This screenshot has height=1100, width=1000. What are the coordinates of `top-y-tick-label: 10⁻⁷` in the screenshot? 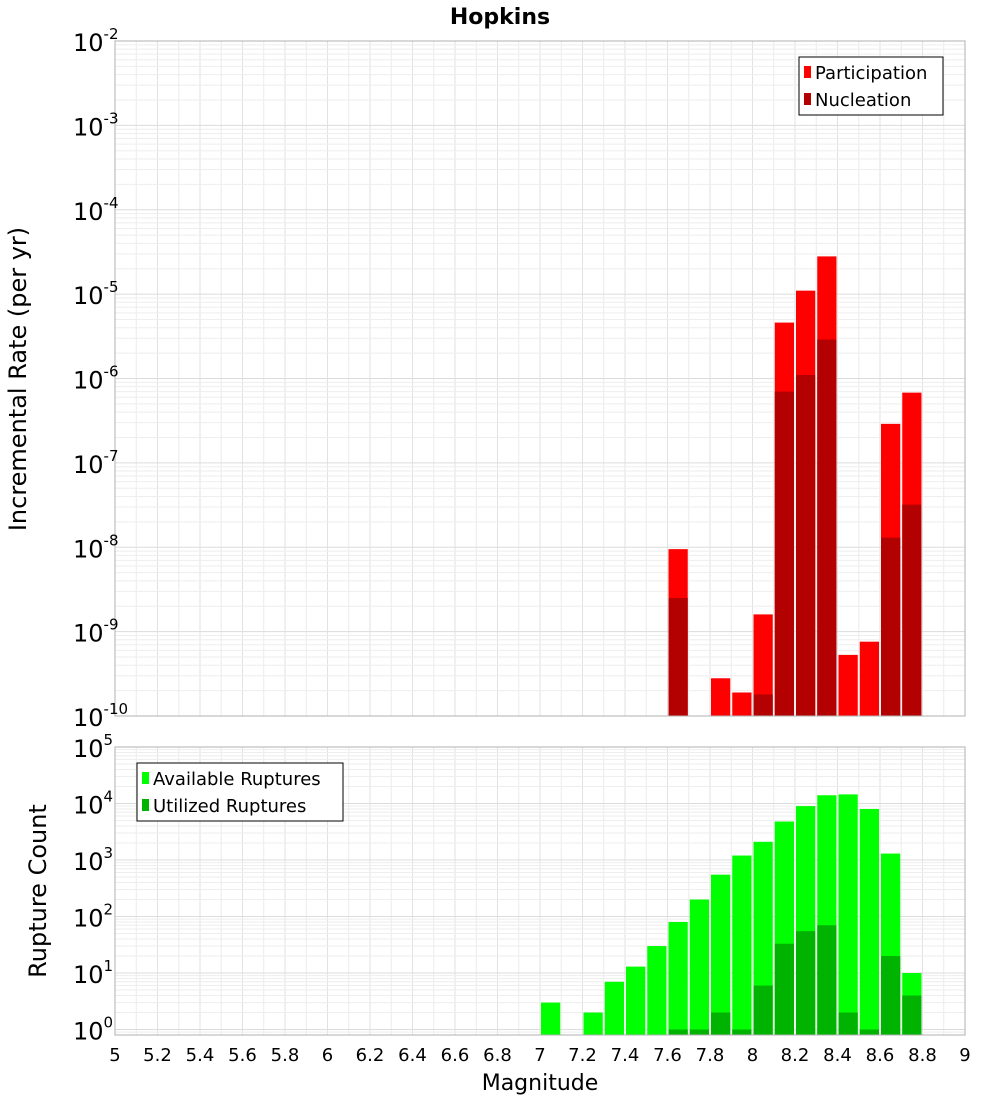 It's located at (96, 463).